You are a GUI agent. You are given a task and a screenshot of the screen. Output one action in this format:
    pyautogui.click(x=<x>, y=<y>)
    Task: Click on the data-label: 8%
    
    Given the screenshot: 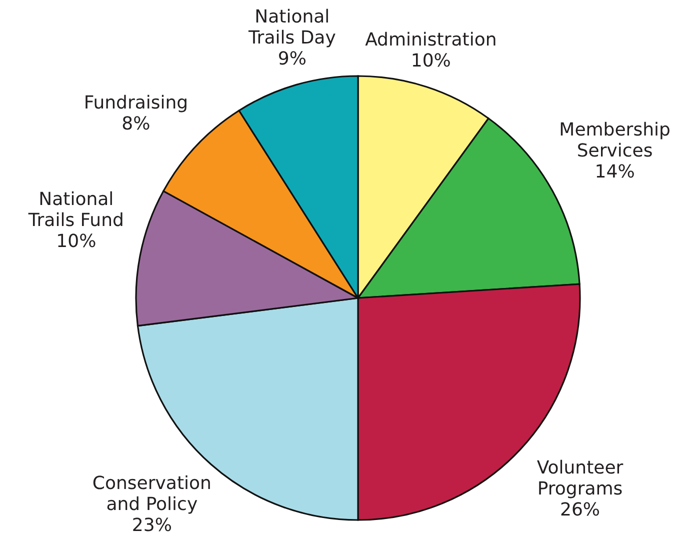 What is the action you would take?
    pyautogui.click(x=136, y=123)
    